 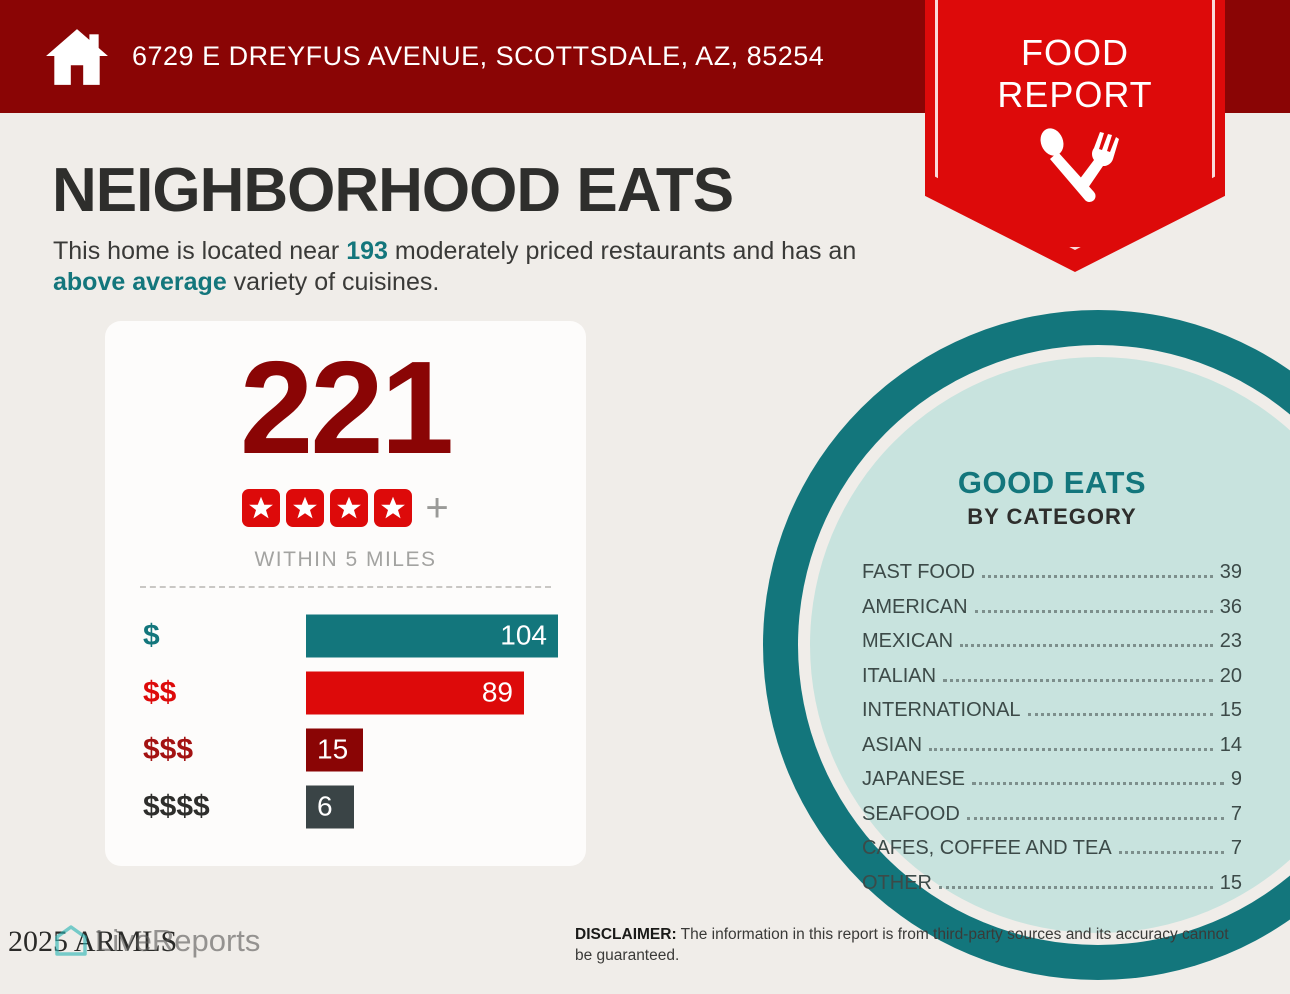 I want to click on price-tier-bar-chart: $ 104 $$ 89 $$$ 15 $$$$ 6, so click(x=345, y=721).